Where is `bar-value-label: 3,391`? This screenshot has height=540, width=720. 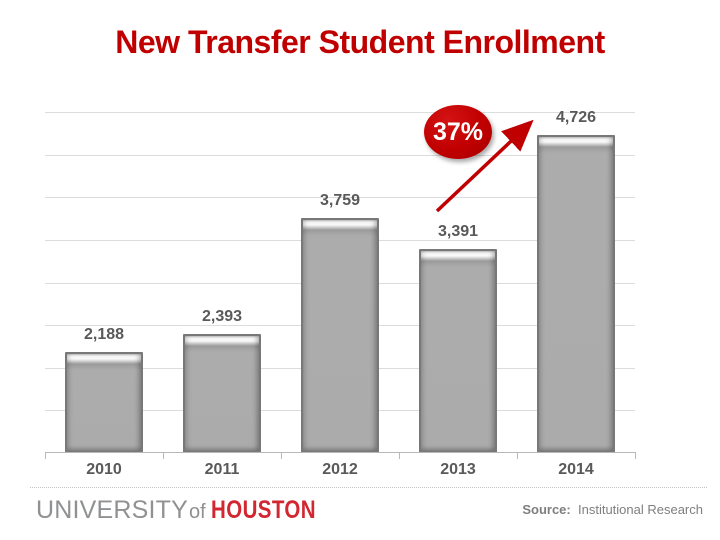
bar-value-label: 3,391 is located at coordinates (458, 232).